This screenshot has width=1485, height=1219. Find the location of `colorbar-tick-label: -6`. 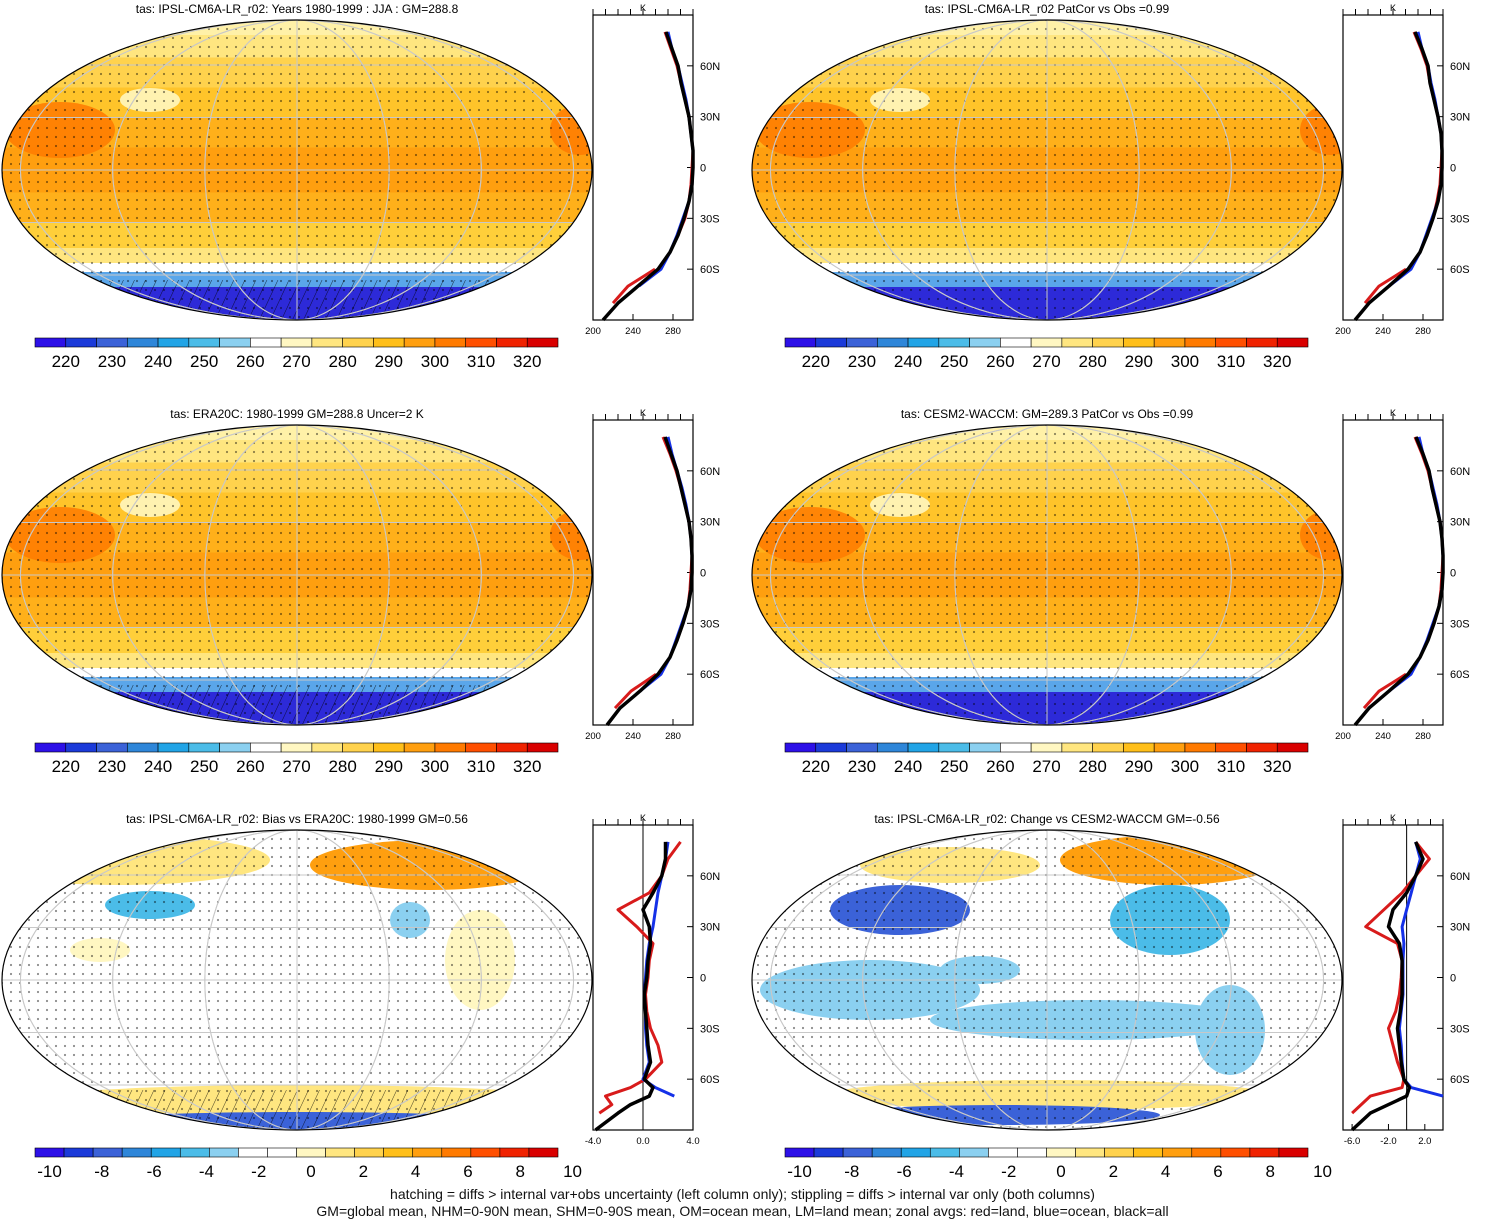

colorbar-tick-label: -6 is located at coordinates (154, 1171).